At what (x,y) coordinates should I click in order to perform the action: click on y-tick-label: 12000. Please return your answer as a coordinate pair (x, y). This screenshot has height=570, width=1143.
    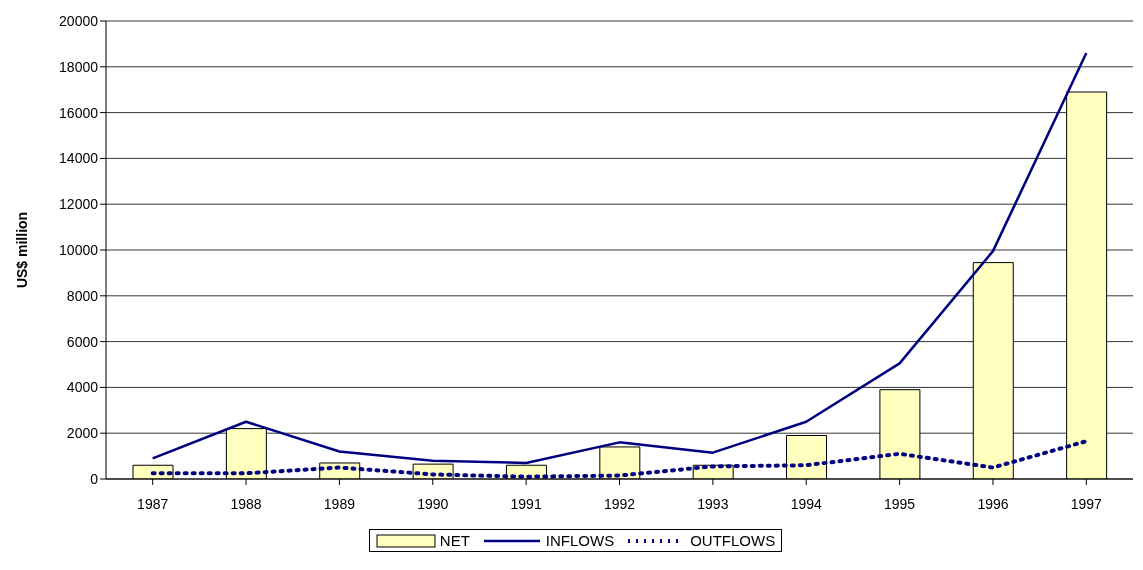
    Looking at the image, I should click on (79, 204).